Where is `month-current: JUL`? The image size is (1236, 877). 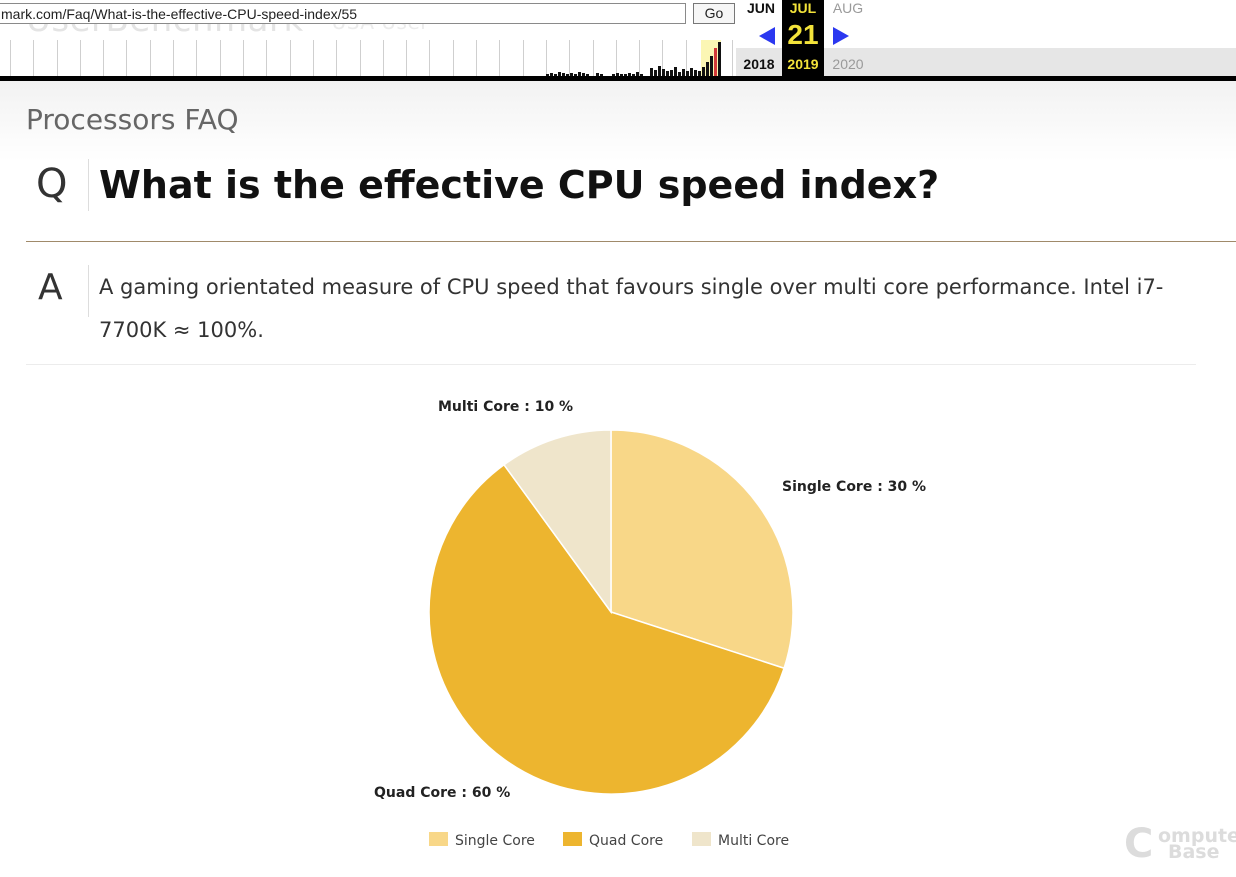
month-current: JUL is located at coordinates (803, 38).